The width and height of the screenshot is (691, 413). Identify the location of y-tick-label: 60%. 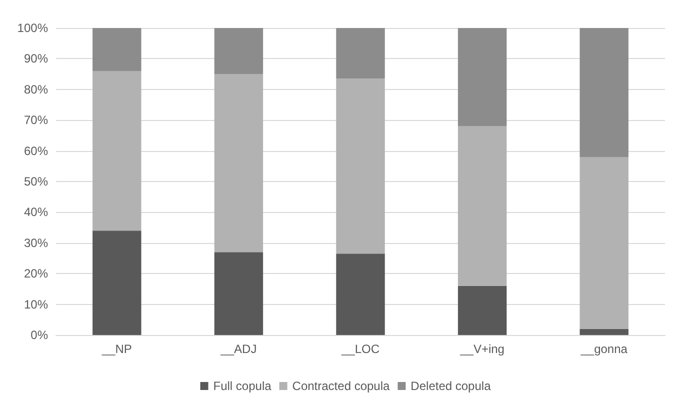
(36, 151).